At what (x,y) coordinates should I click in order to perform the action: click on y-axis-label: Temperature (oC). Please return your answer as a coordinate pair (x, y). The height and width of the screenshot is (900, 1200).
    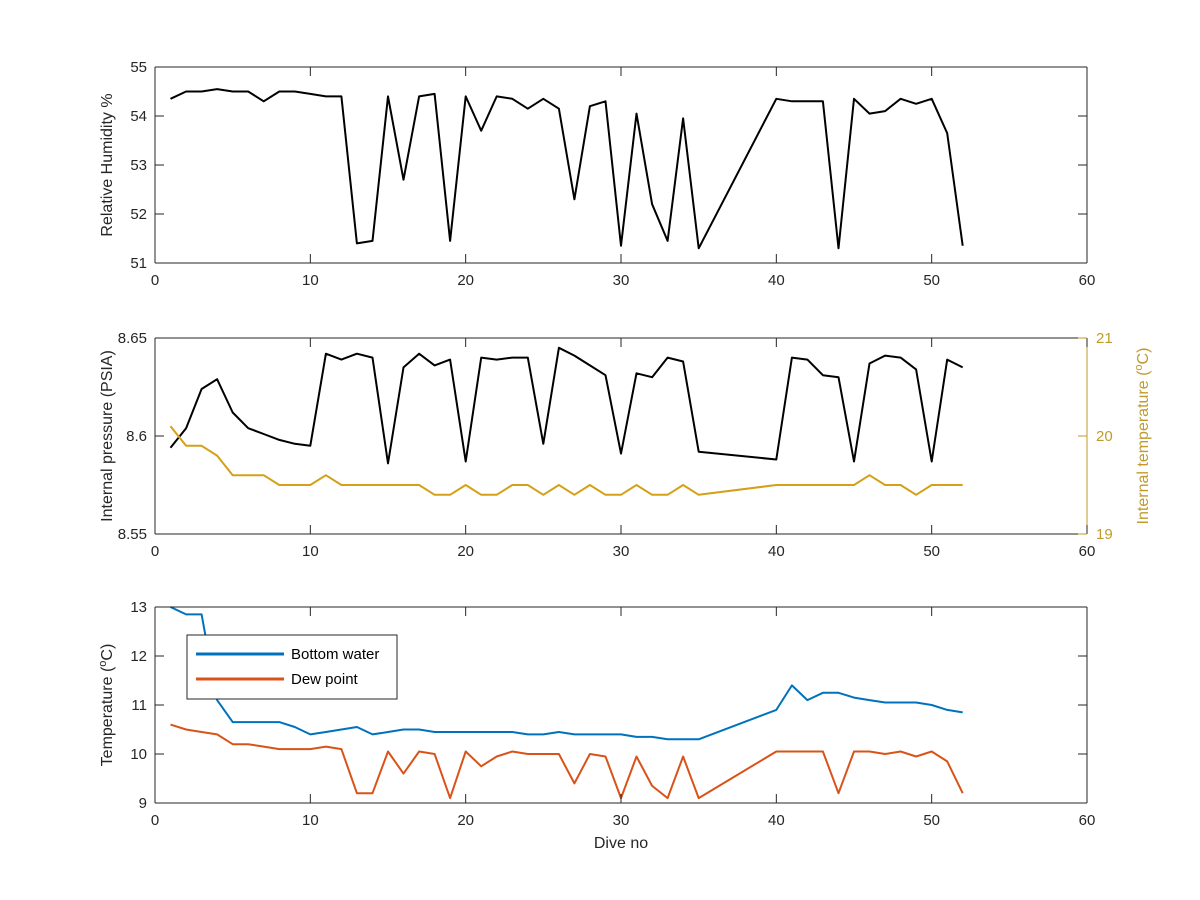
    Looking at the image, I should click on (106, 705).